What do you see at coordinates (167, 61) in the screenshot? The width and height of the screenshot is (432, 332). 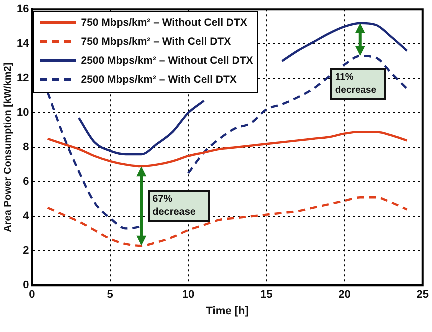 I see `legend-label: 2500 Mbps/km² – Without Cell DTX` at bounding box center [167, 61].